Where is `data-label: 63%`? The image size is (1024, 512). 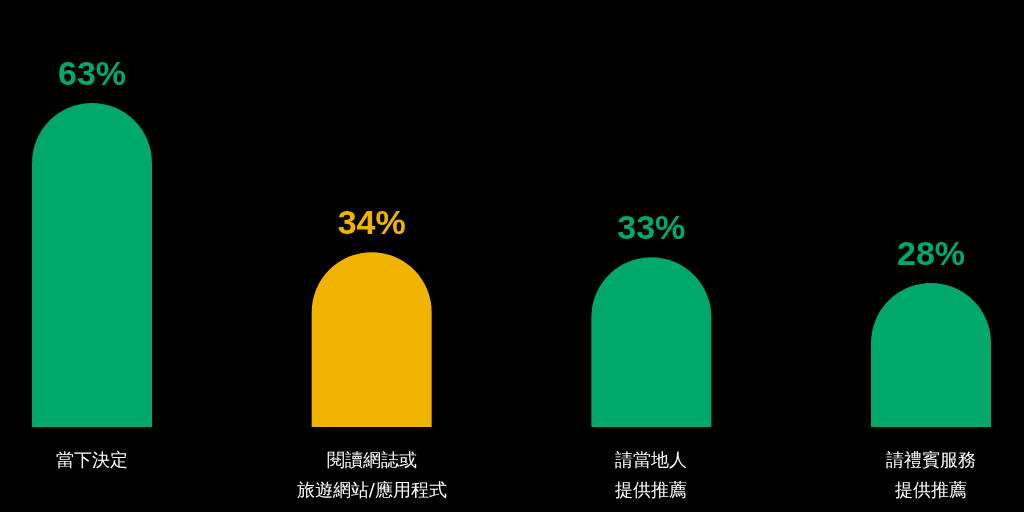
data-label: 63% is located at coordinates (92, 73).